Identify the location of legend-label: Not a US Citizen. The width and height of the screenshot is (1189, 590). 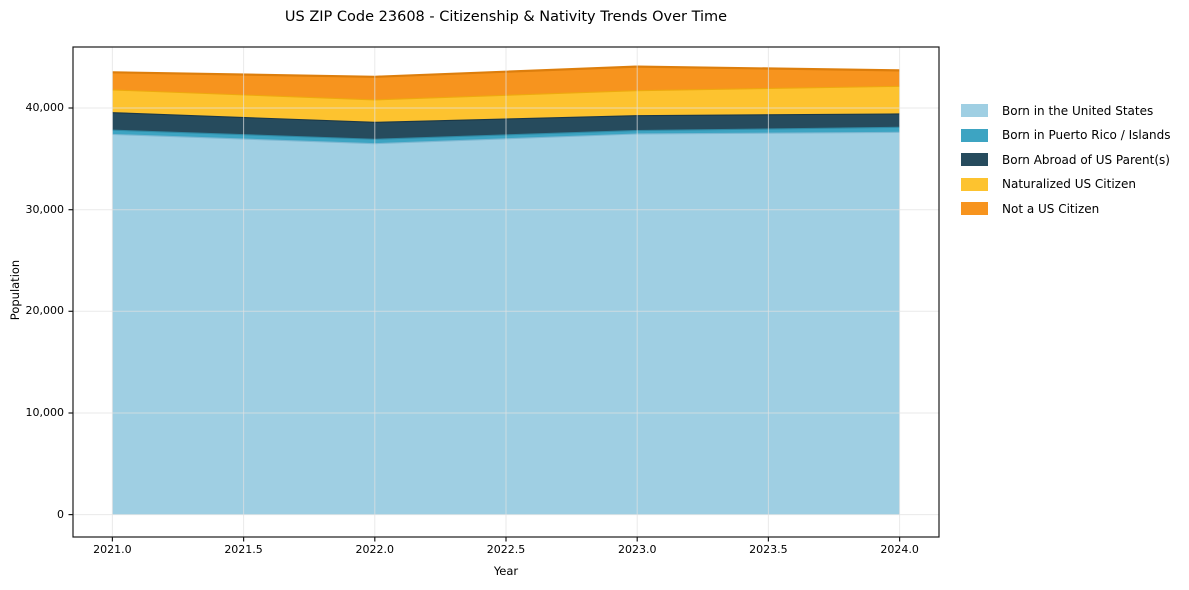
(1051, 208).